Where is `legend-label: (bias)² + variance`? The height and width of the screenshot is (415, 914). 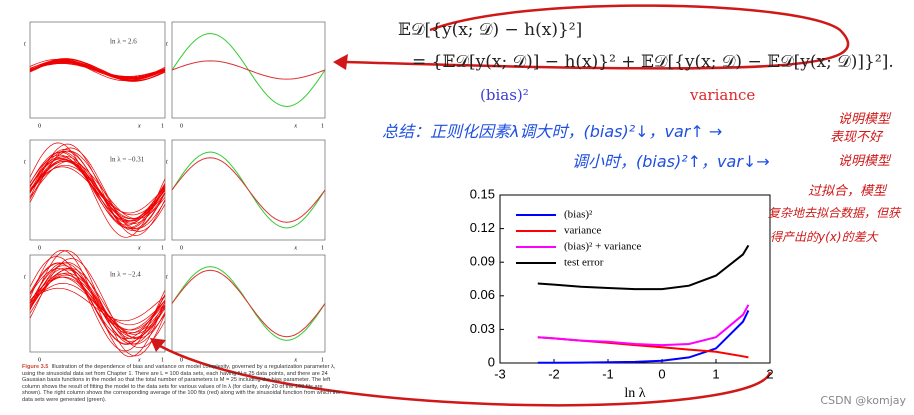 legend-label: (bias)² + variance is located at coordinates (602, 247).